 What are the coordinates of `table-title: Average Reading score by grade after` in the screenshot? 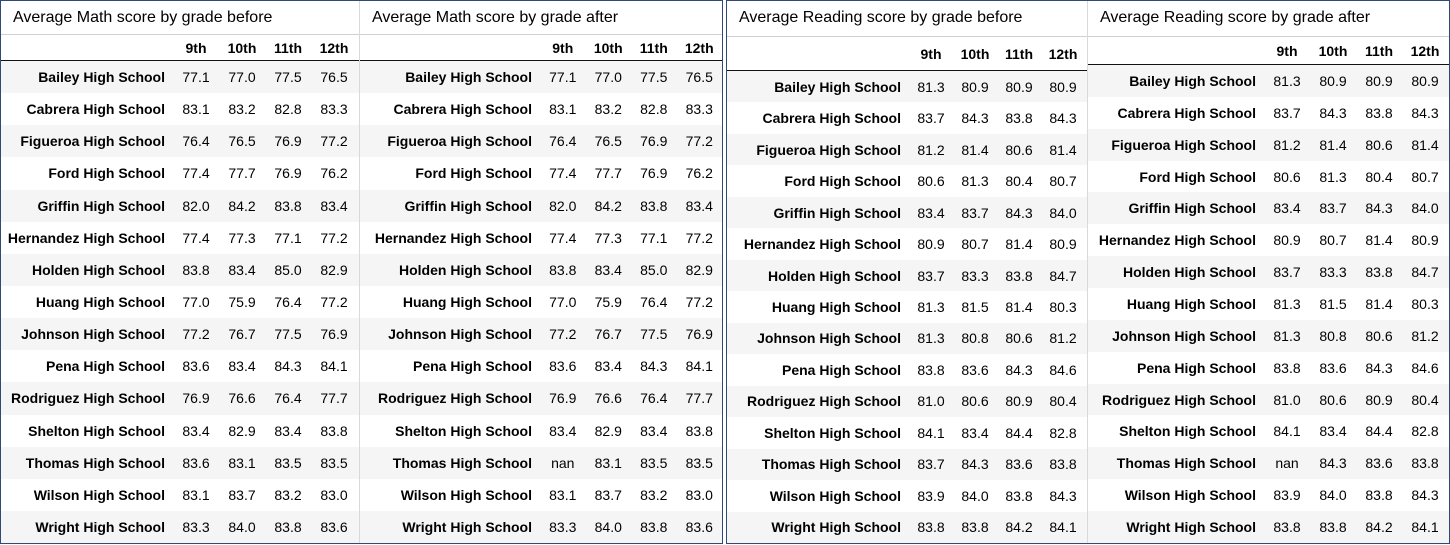 It's located at (1268, 19).